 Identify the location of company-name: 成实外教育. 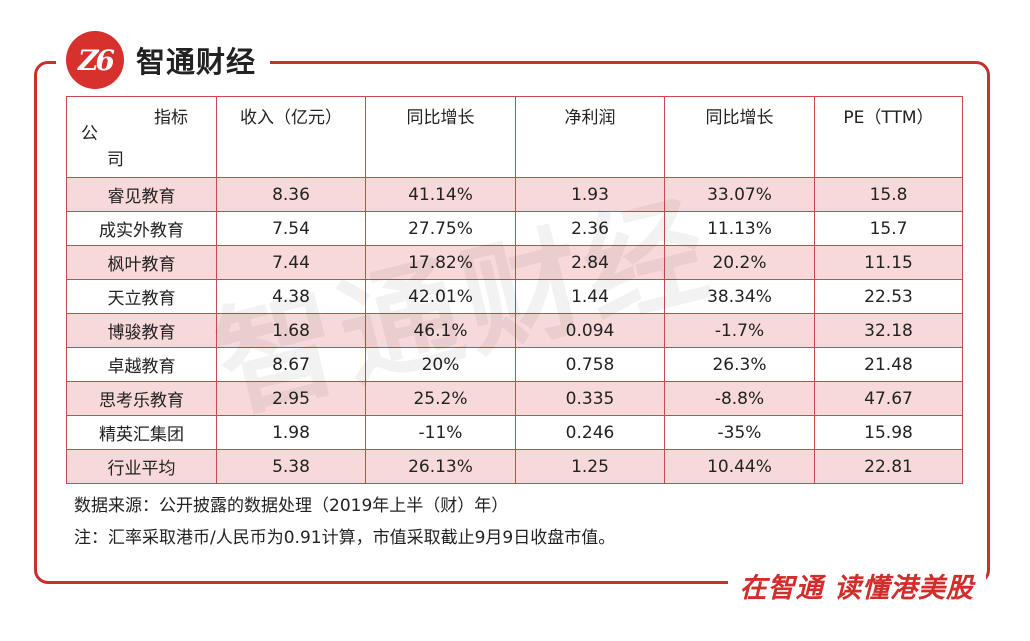
(141, 228).